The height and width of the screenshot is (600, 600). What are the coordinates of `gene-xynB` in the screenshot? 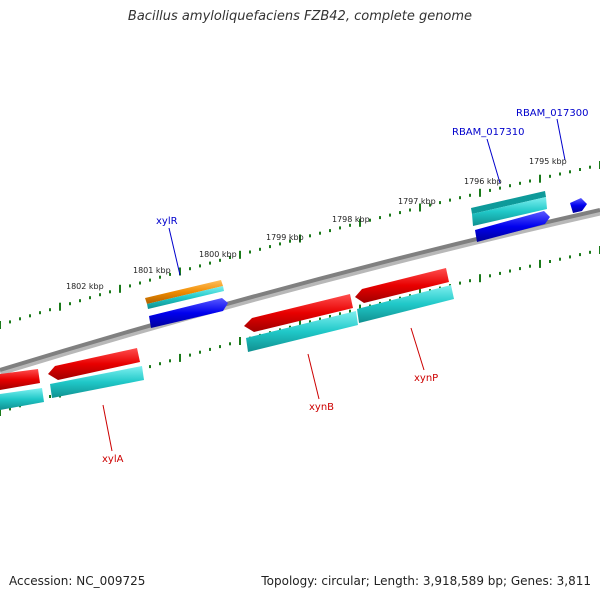 It's located at (301, 323).